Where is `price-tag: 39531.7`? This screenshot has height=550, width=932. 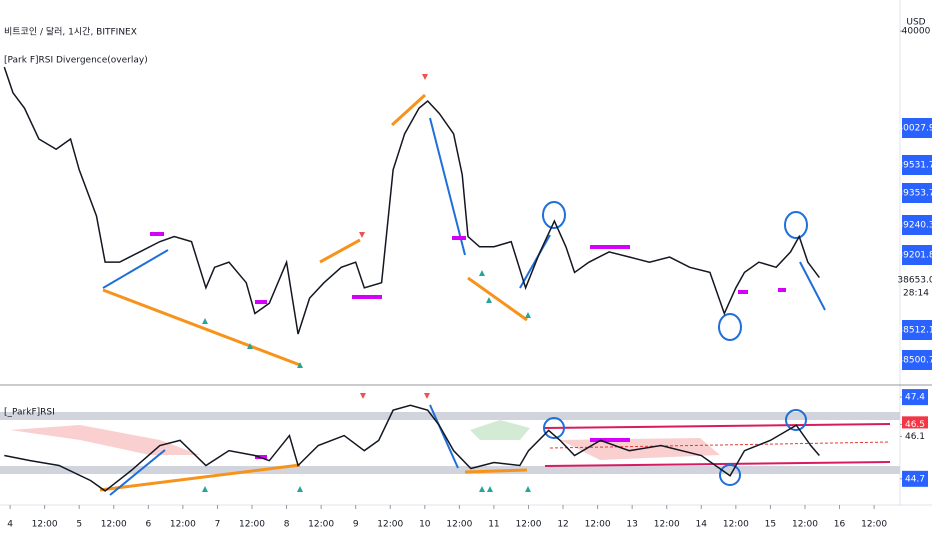
price-tag: 39531.7 is located at coordinates (914, 166).